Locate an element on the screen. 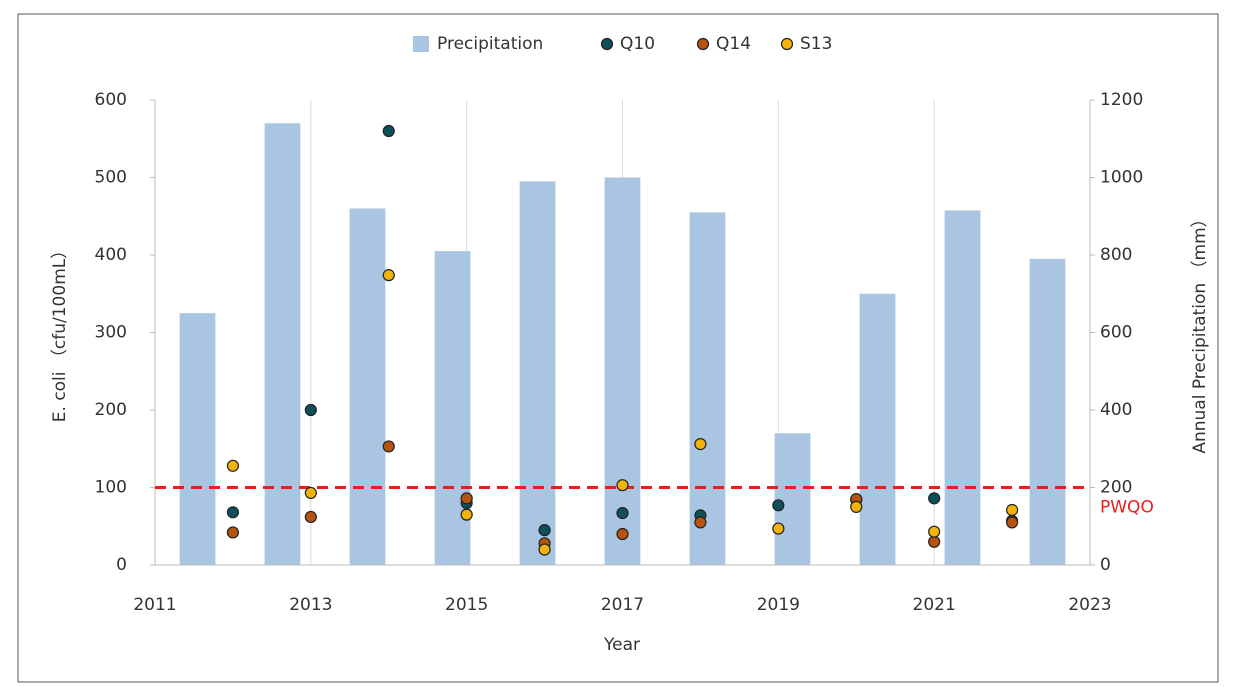 Image resolution: width=1235 pixels, height=687 pixels. legend-label: S13 is located at coordinates (816, 44).